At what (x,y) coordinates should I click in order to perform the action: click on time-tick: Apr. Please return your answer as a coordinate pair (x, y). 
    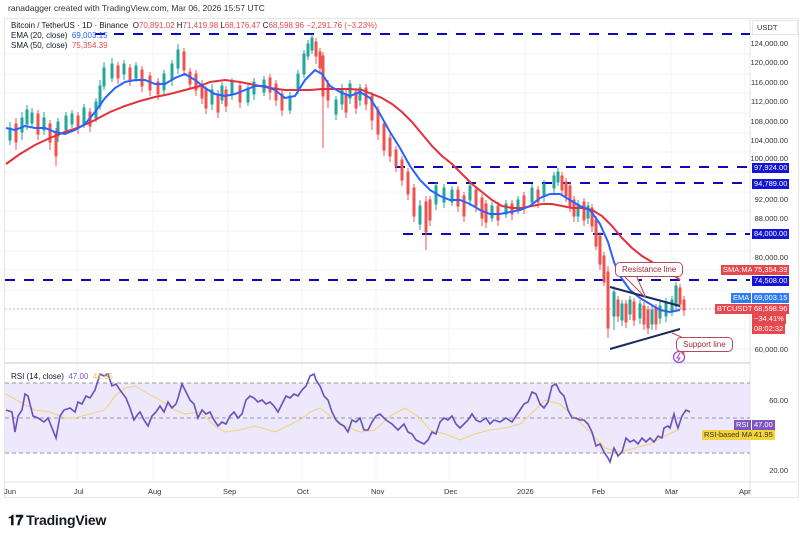
    Looking at the image, I should click on (745, 491).